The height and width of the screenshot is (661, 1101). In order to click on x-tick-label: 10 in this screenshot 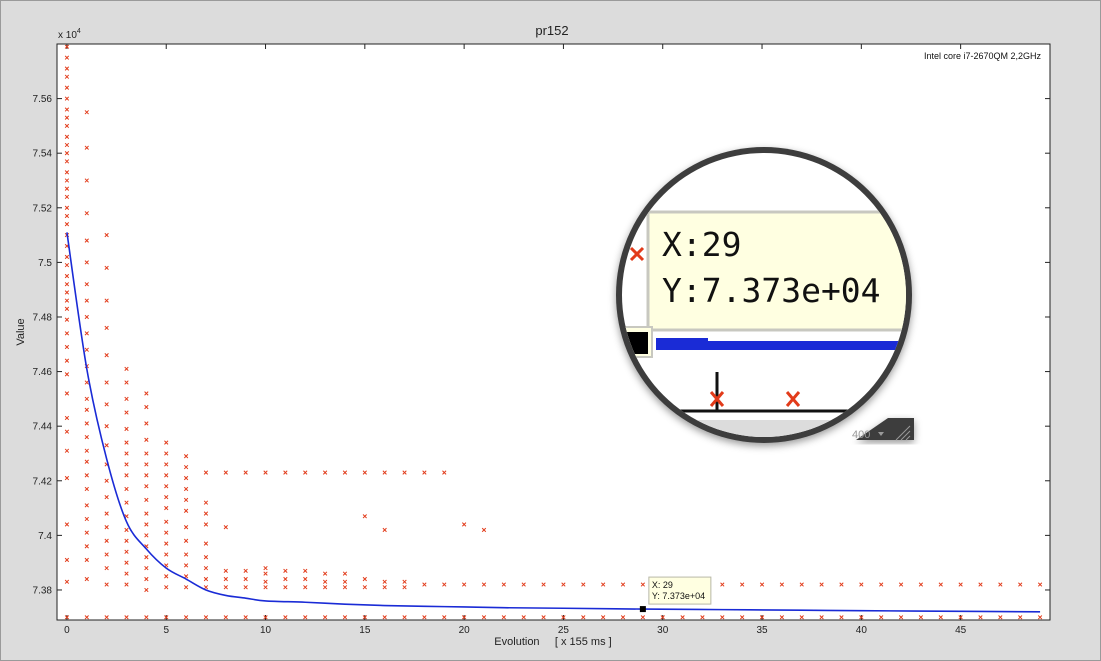, I will do `click(266, 630)`.